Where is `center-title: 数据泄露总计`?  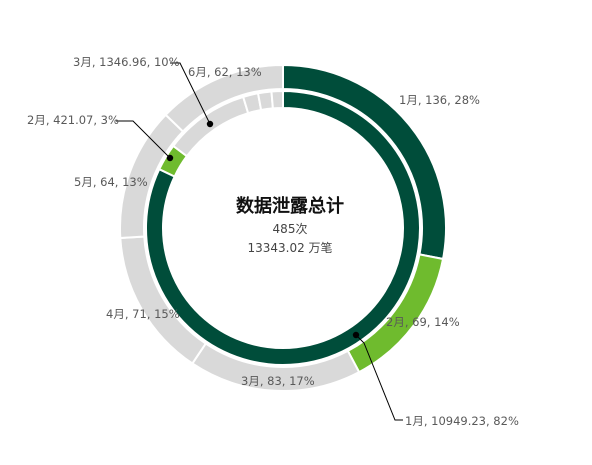
center-title: 数据泄露总计 is located at coordinates (290, 206).